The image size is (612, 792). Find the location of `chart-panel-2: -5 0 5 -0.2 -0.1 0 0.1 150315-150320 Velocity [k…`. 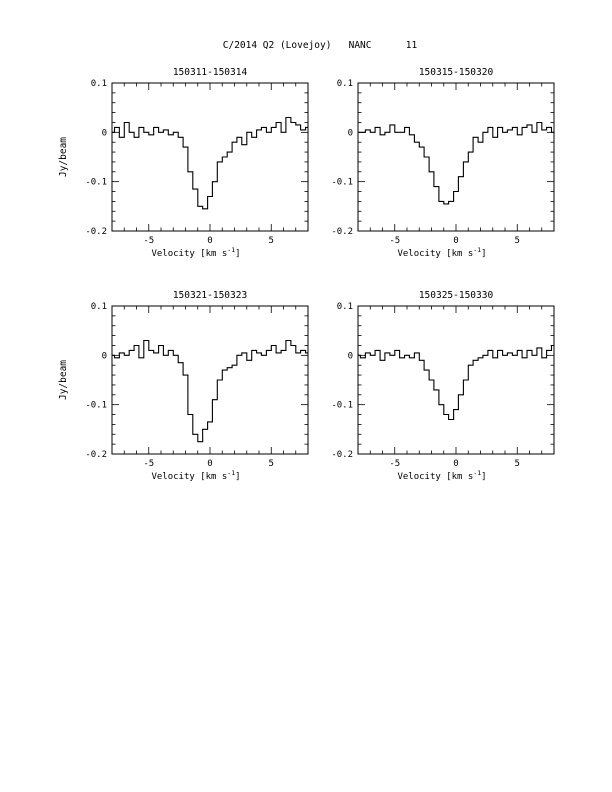

chart-panel-2: -5 0 5 -0.2 -0.1 0 0.1 150315-150320 Velocity [k… is located at coordinates (443, 163).